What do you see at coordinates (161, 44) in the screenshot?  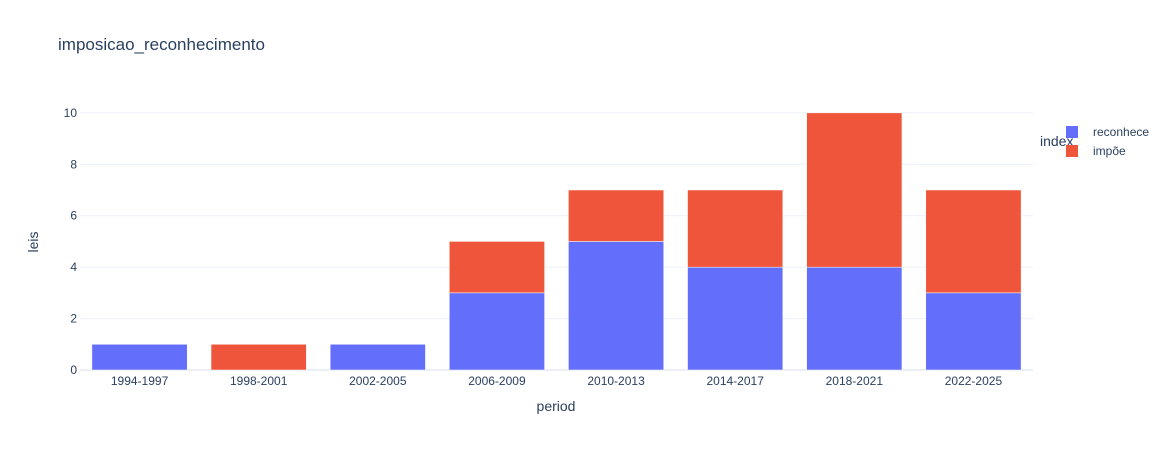 I see `chart-title: imposicao_reconhecimento` at bounding box center [161, 44].